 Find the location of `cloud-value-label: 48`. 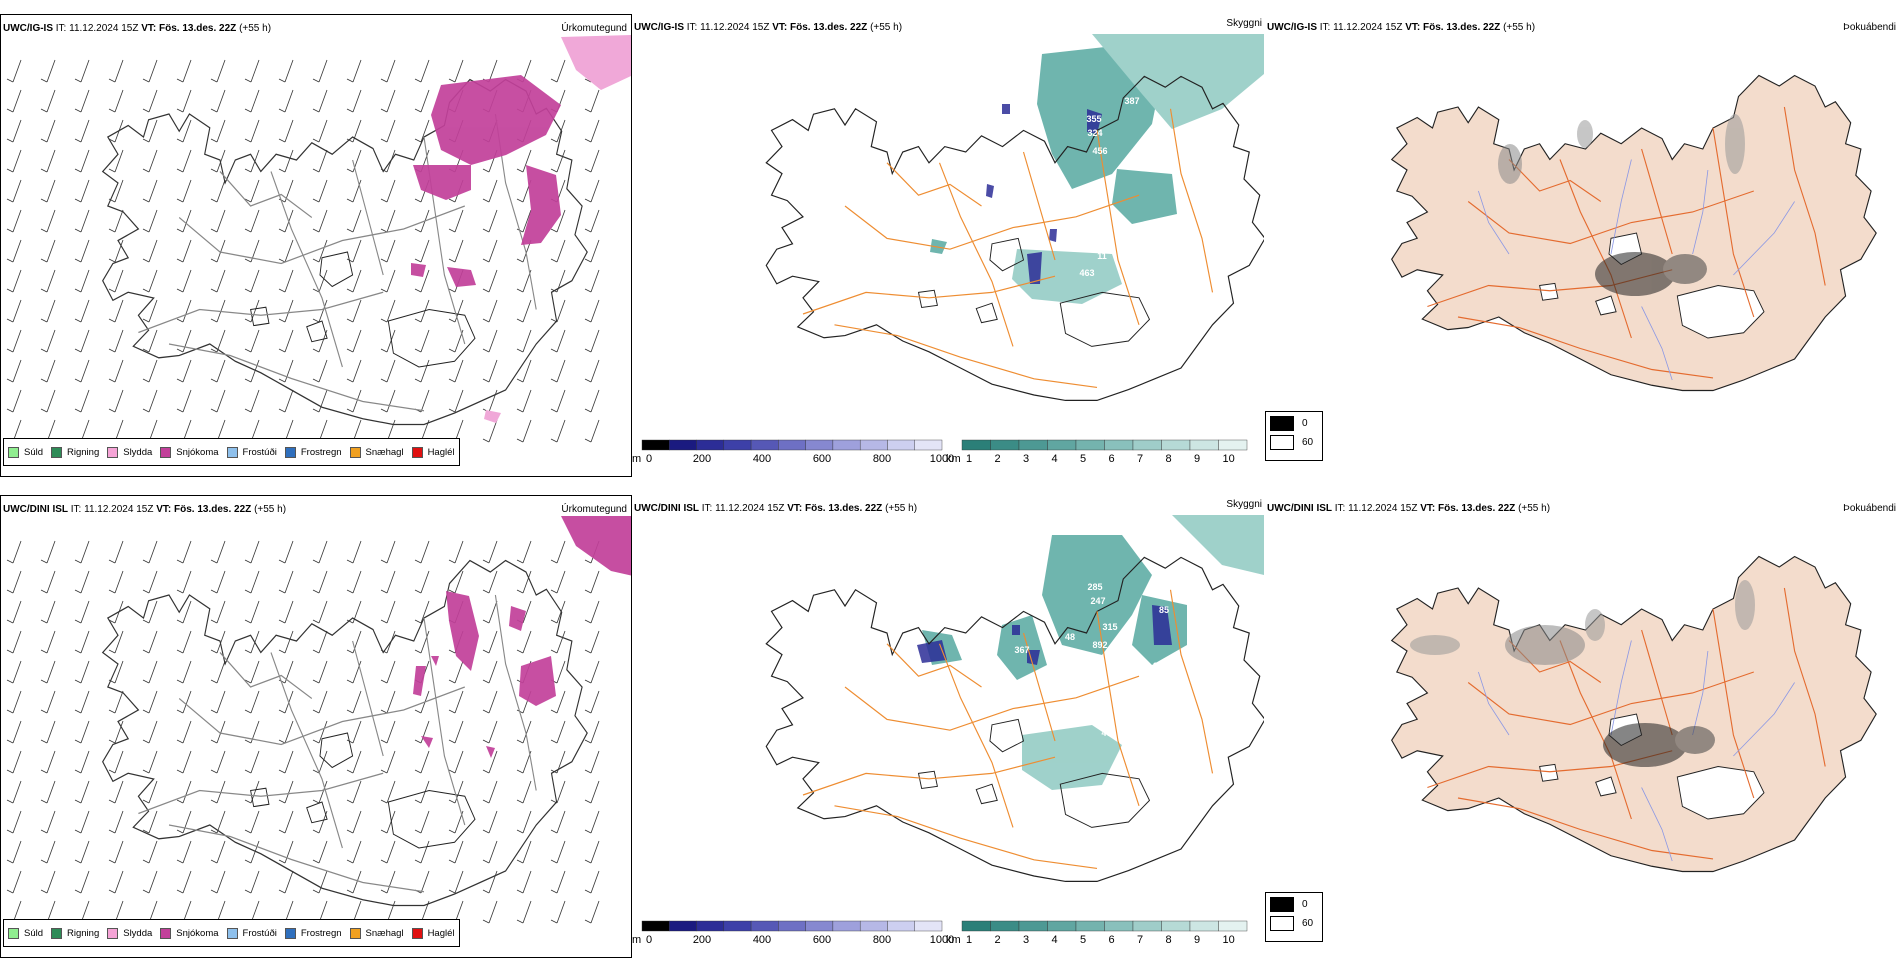

cloud-value-label: 48 is located at coordinates (1070, 637).